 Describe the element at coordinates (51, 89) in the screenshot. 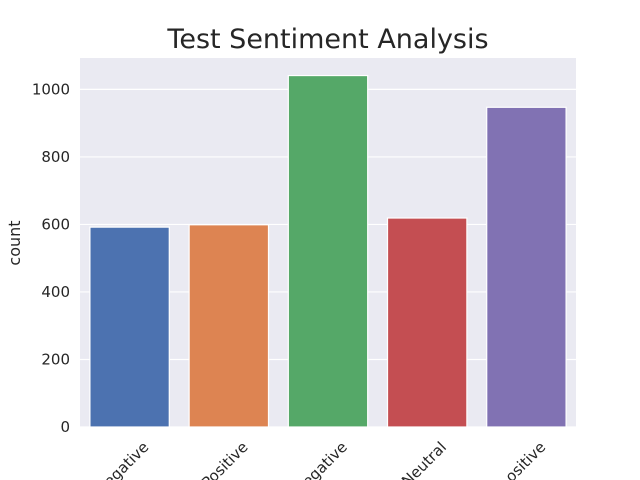

I see `y-tick-label: 1000` at that location.